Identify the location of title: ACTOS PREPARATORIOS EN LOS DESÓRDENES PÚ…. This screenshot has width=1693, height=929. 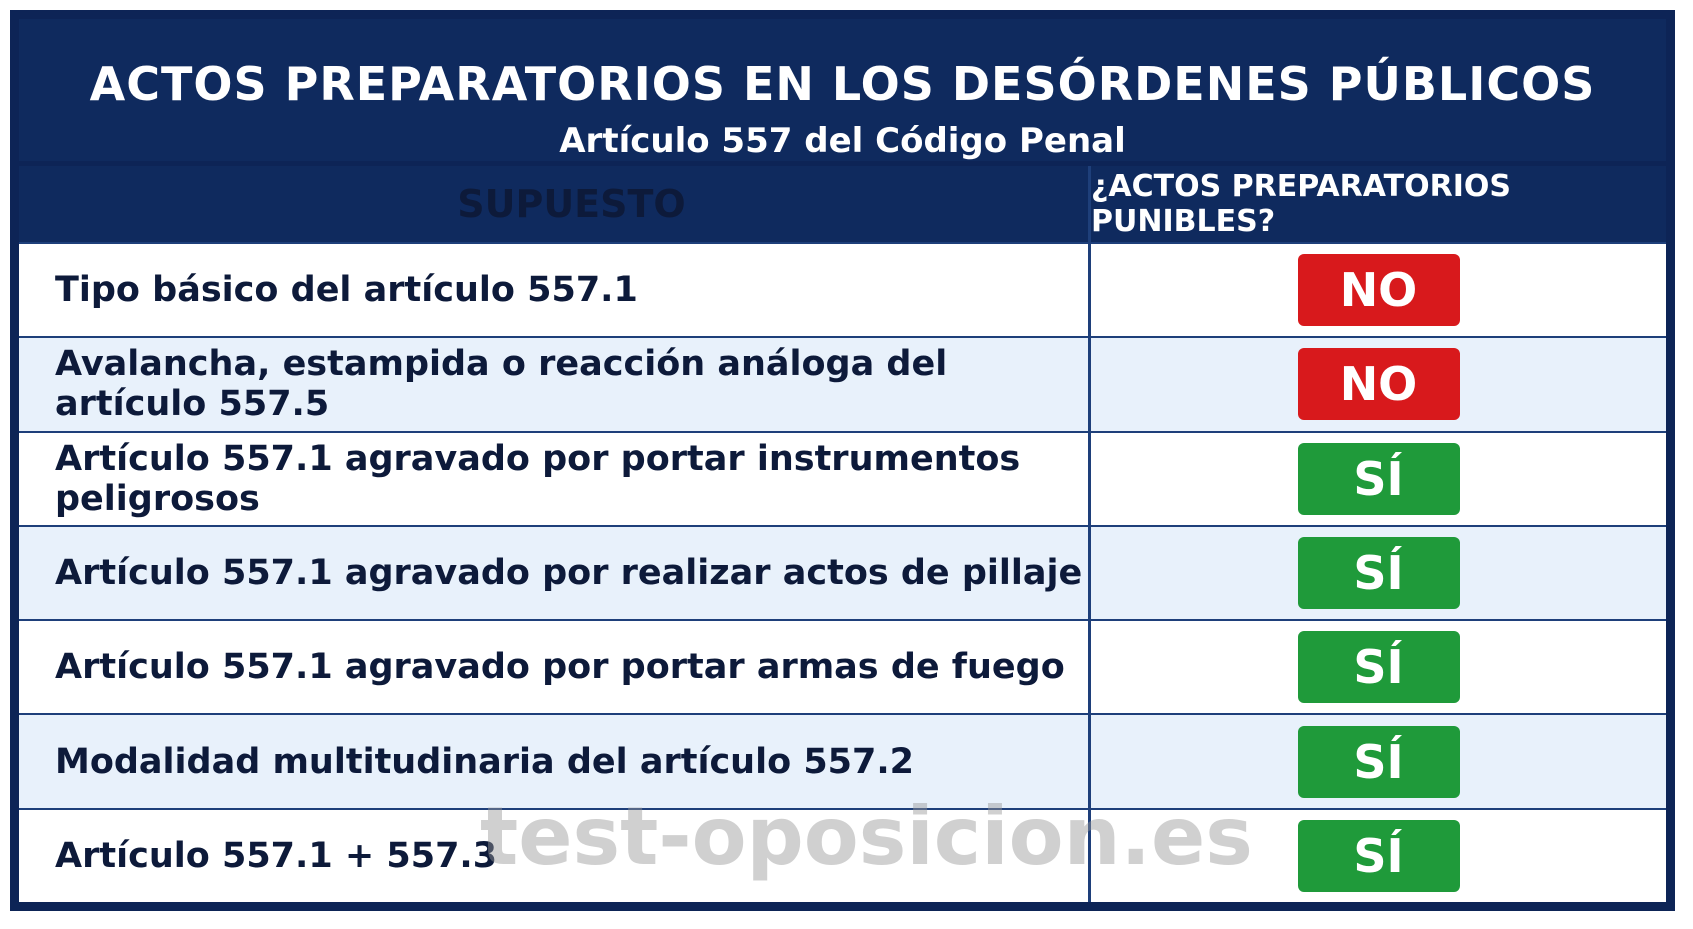
(842, 84).